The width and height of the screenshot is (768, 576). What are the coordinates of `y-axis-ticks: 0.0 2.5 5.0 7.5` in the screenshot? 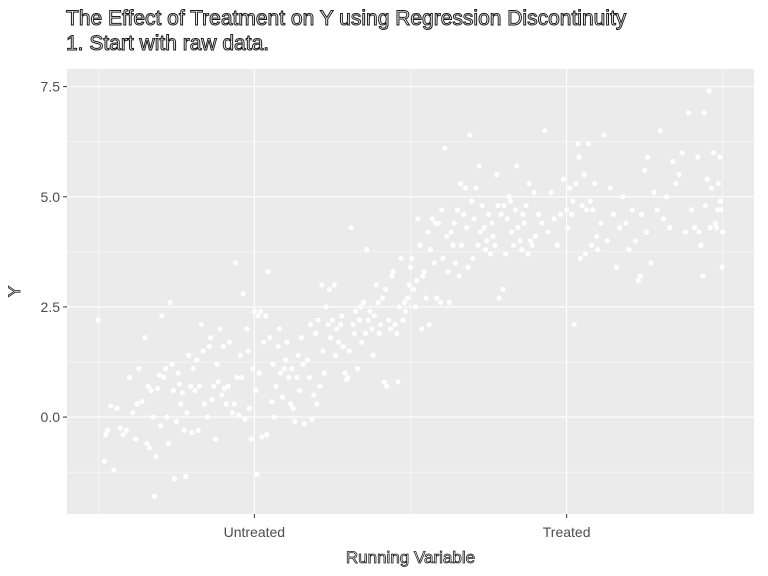 It's located at (54, 252).